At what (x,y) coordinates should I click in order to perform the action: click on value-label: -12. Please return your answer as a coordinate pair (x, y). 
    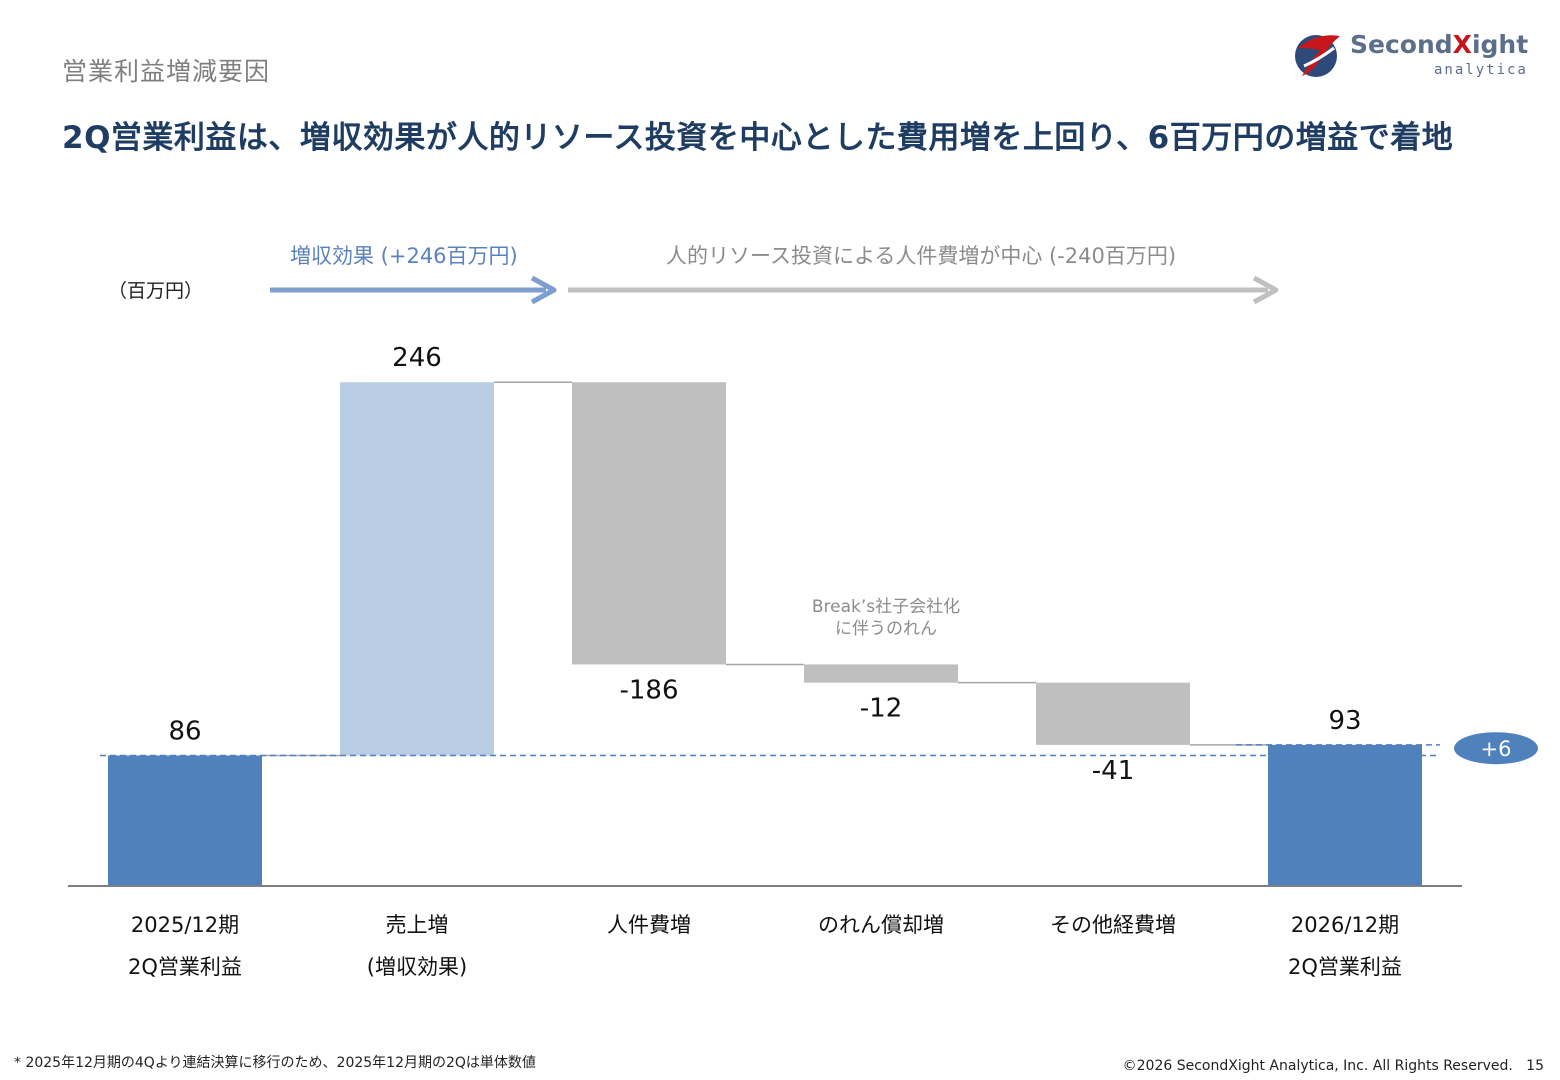
    Looking at the image, I should click on (881, 709).